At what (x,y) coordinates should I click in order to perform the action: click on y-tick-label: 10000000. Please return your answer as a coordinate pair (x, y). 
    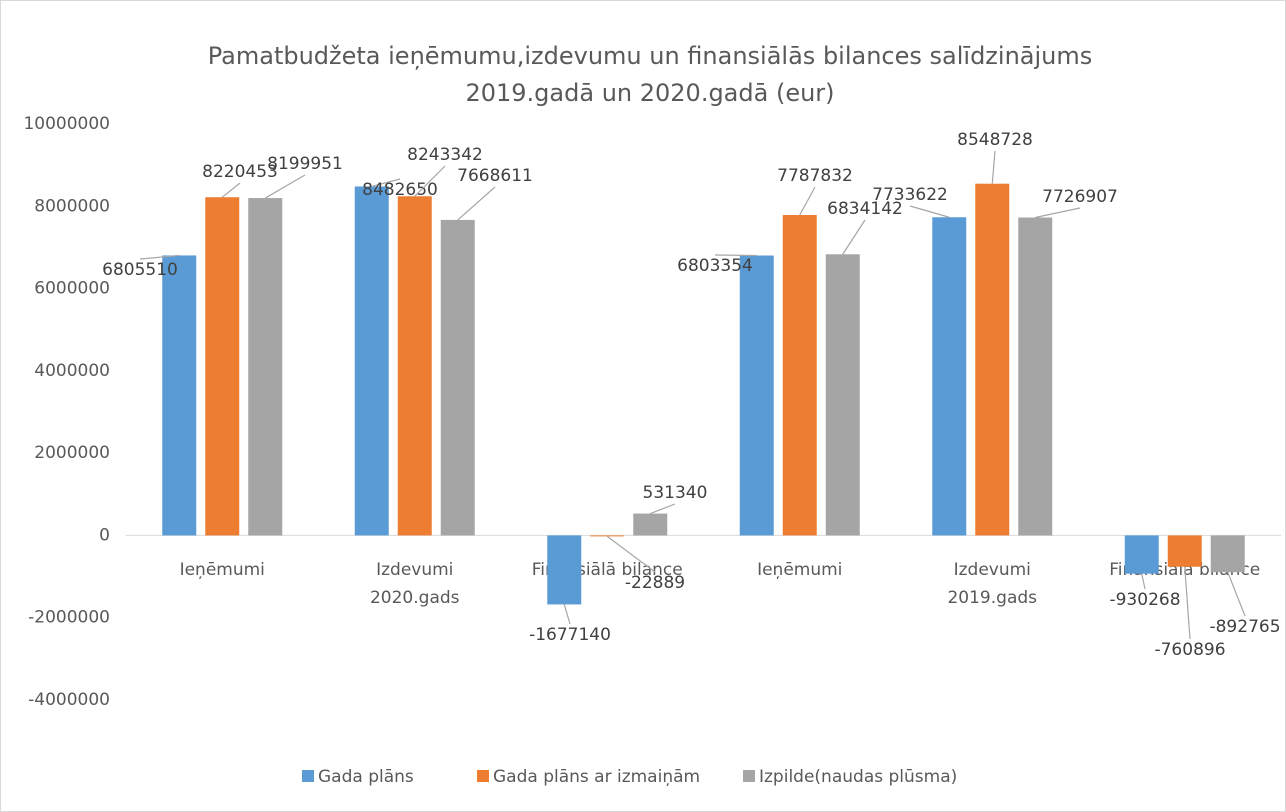
    Looking at the image, I should click on (66, 124).